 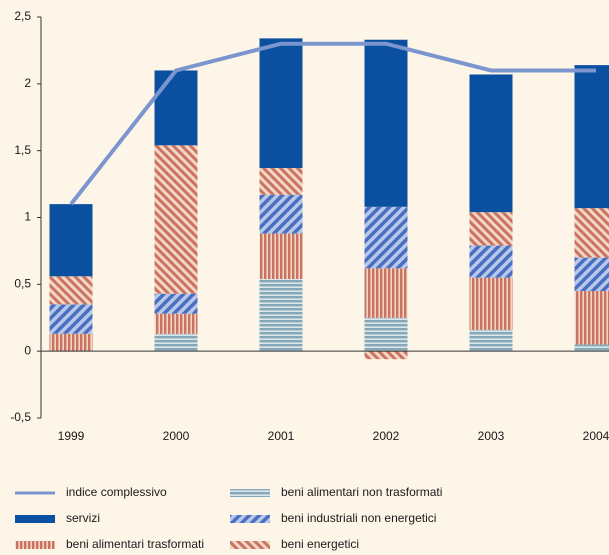 What do you see at coordinates (281, 436) in the screenshot?
I see `x-tick-label: 2001` at bounding box center [281, 436].